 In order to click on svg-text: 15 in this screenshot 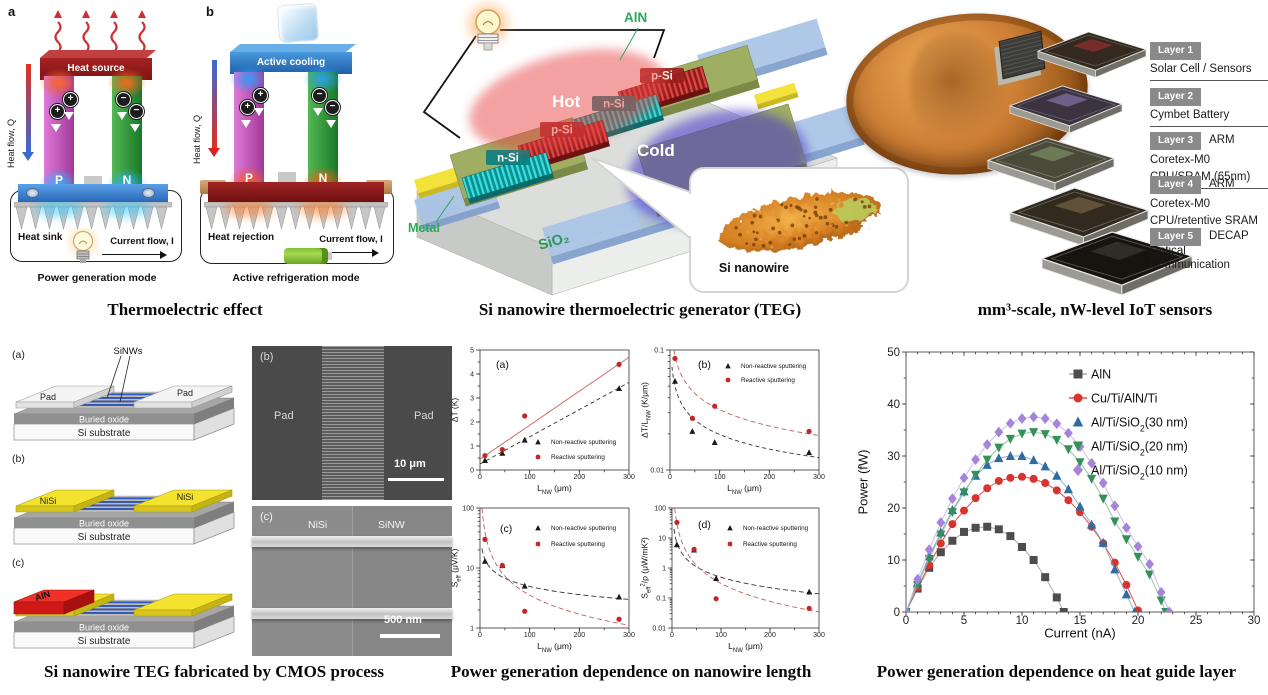, I will do `click(1080, 621)`.